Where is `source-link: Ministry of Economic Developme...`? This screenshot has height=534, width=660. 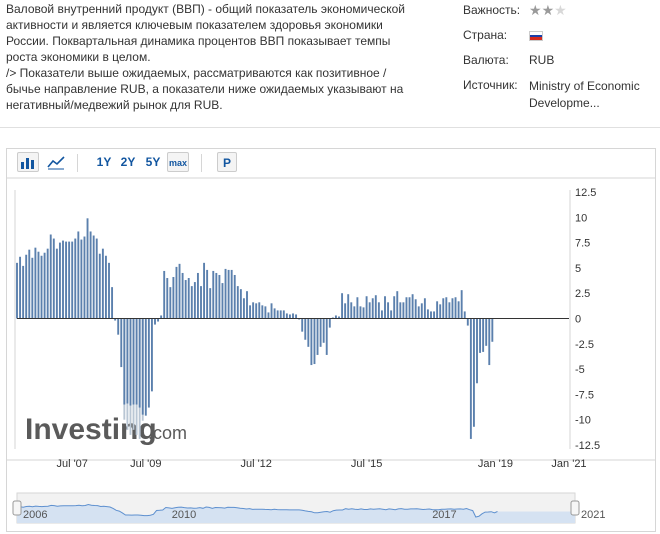 source-link: Ministry of Economic Developme... is located at coordinates (584, 94).